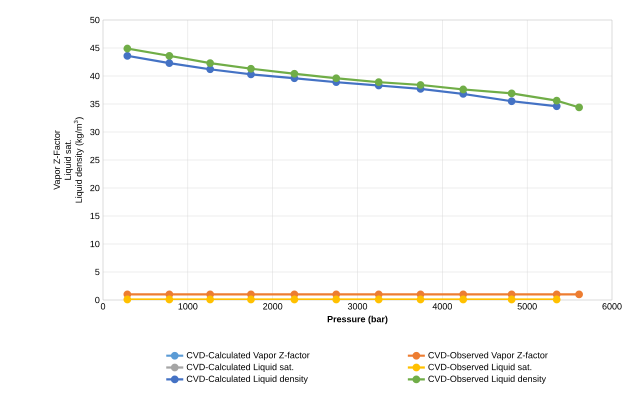  Describe the element at coordinates (488, 356) in the screenshot. I see `legend-label: CVD-Observed Vapor Z-factor` at that location.